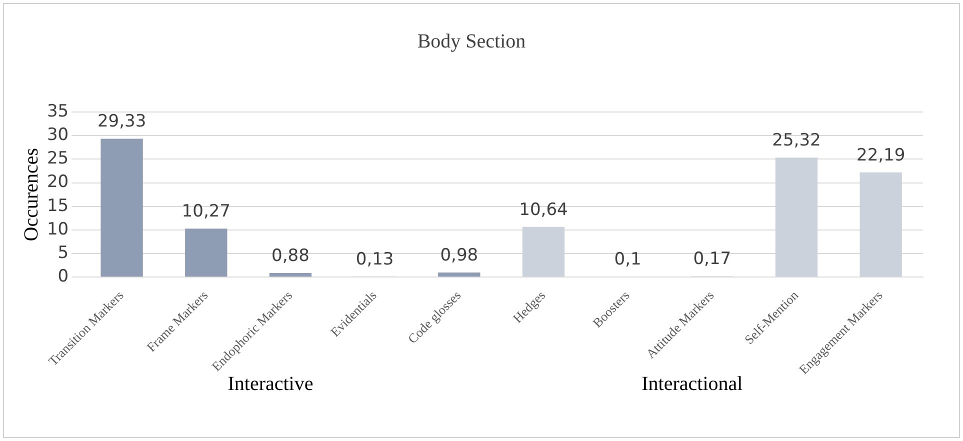 Image resolution: width=963 pixels, height=441 pixels. Describe the element at coordinates (712, 259) in the screenshot. I see `data-label: 0,17` at that location.